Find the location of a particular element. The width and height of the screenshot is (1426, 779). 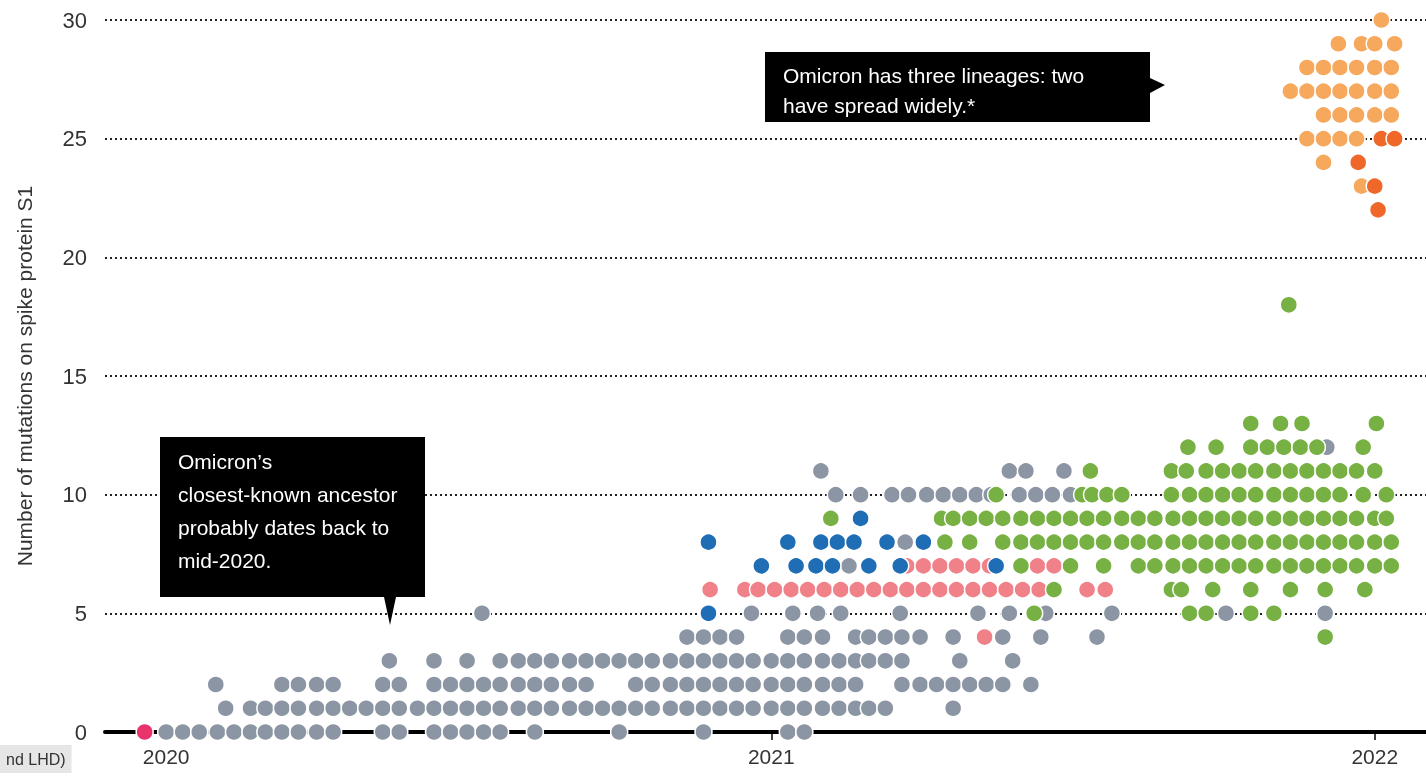

x-tick-label: 2022 is located at coordinates (1375, 756).